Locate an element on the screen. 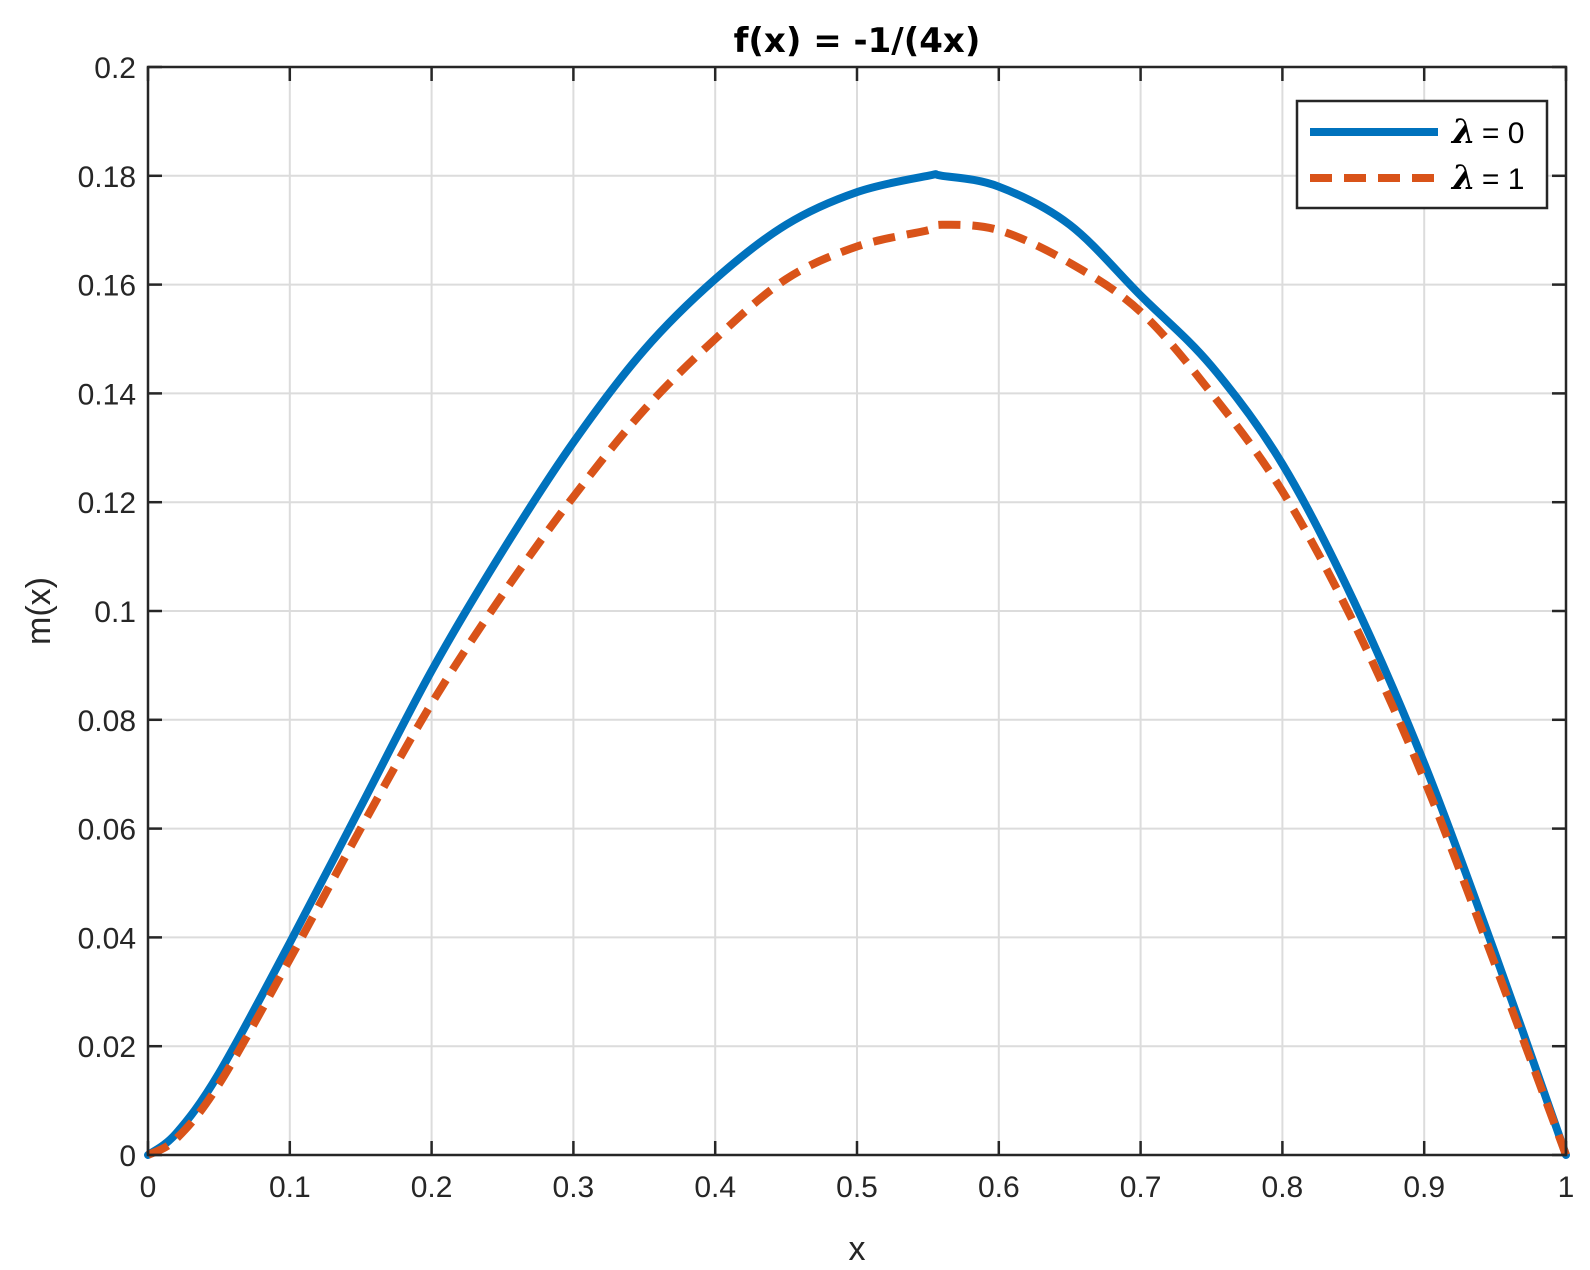  legend-box is located at coordinates (1422, 154).